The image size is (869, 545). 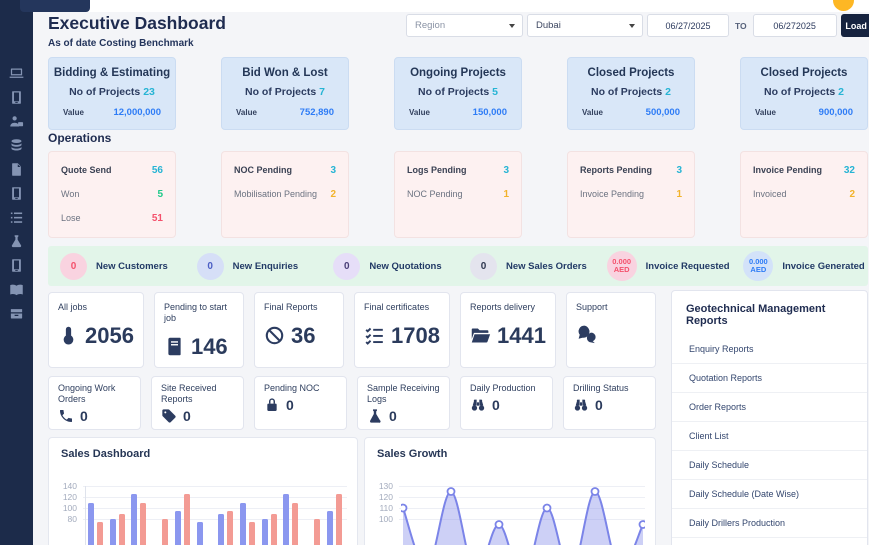 What do you see at coordinates (265, 266) in the screenshot?
I see `band-label: New Enquiries` at bounding box center [265, 266].